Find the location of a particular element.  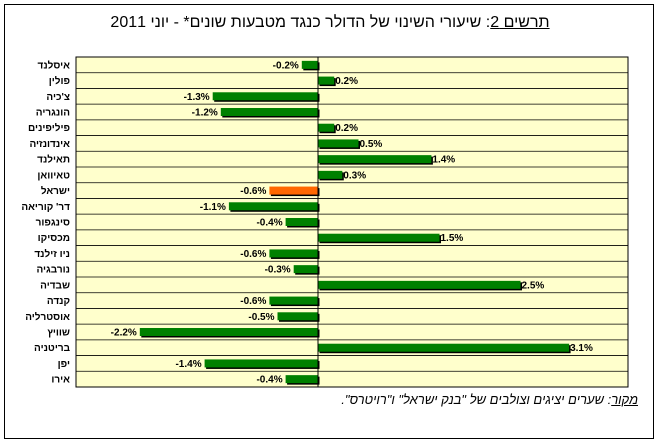

data-label: -2.2% is located at coordinates (124, 333).